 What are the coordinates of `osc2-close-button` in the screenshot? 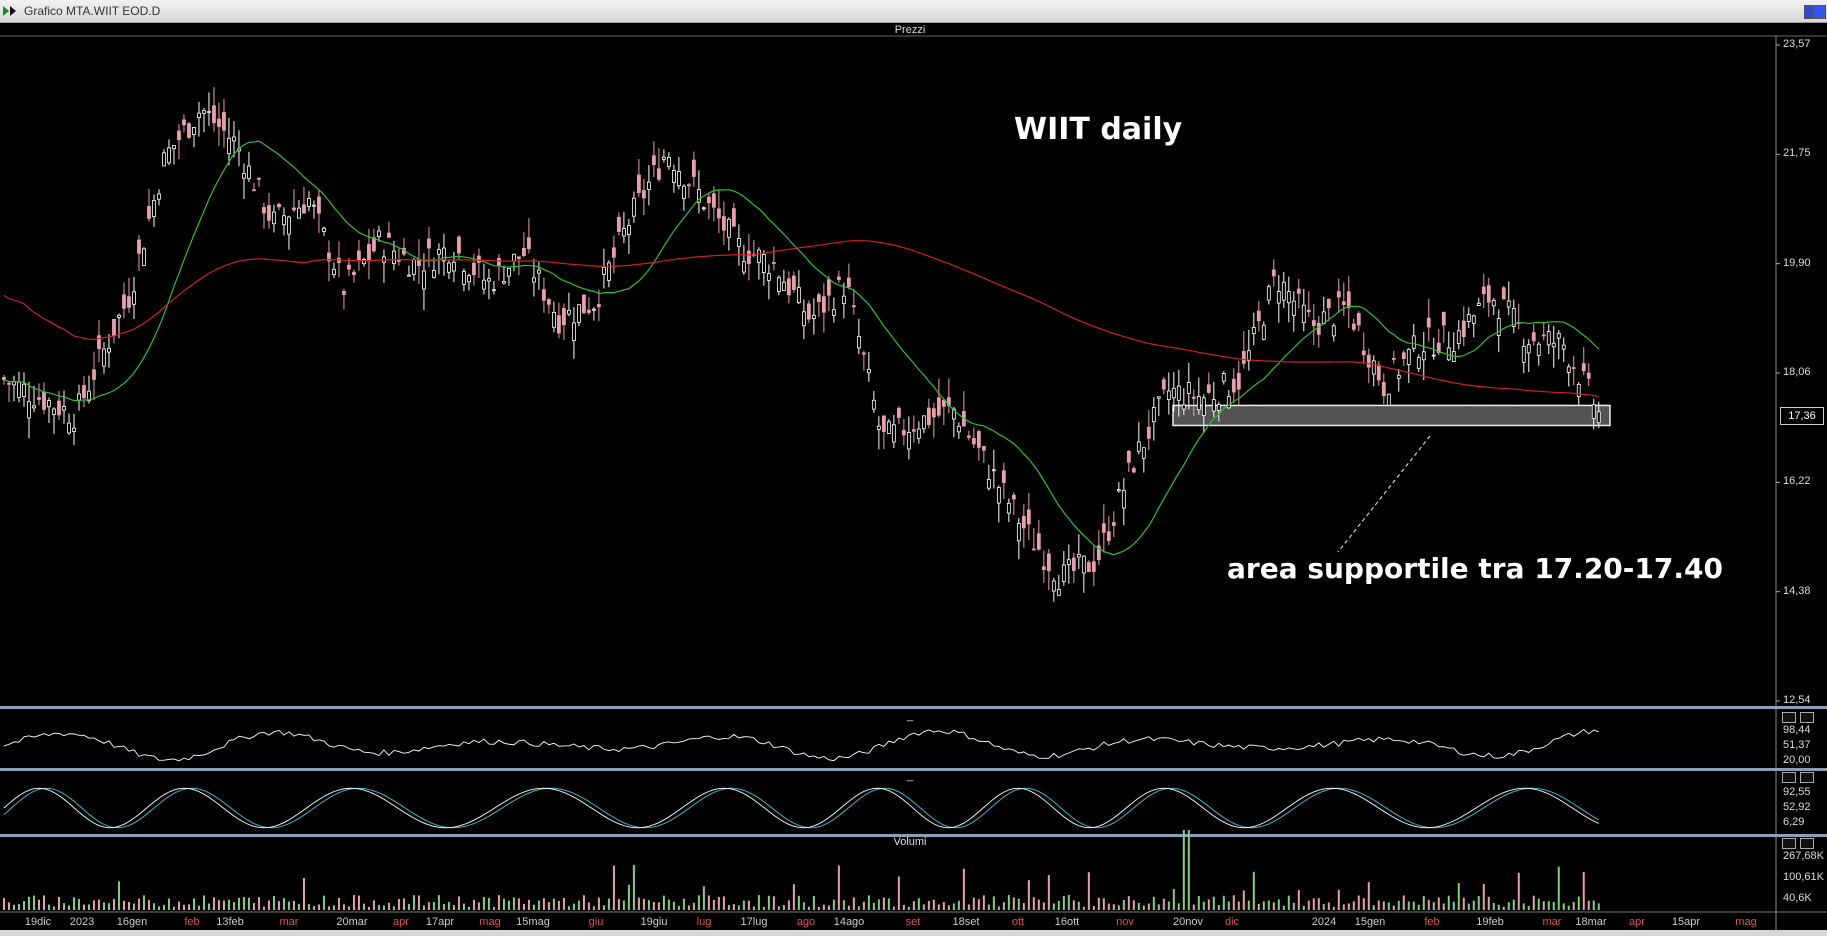 It's located at (1807, 777).